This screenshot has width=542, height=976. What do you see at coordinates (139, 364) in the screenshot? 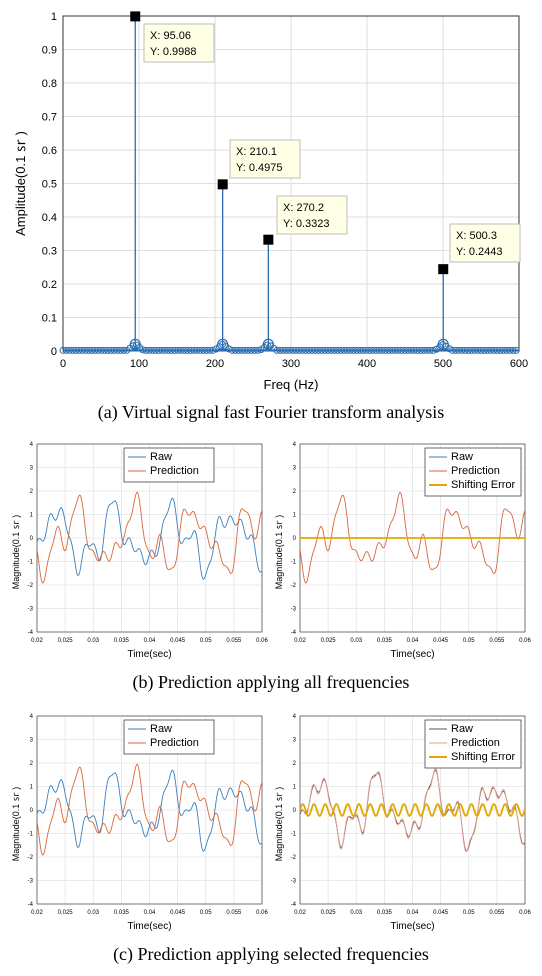
I see `x-tick-label: 100` at bounding box center [139, 364].